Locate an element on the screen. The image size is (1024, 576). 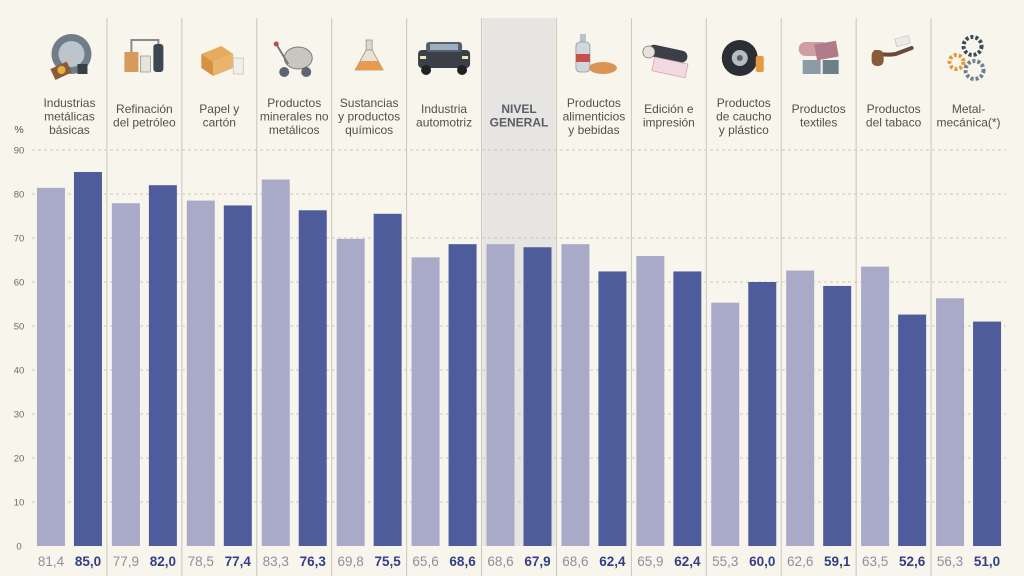
y-tick-label: 40 is located at coordinates (19, 371).